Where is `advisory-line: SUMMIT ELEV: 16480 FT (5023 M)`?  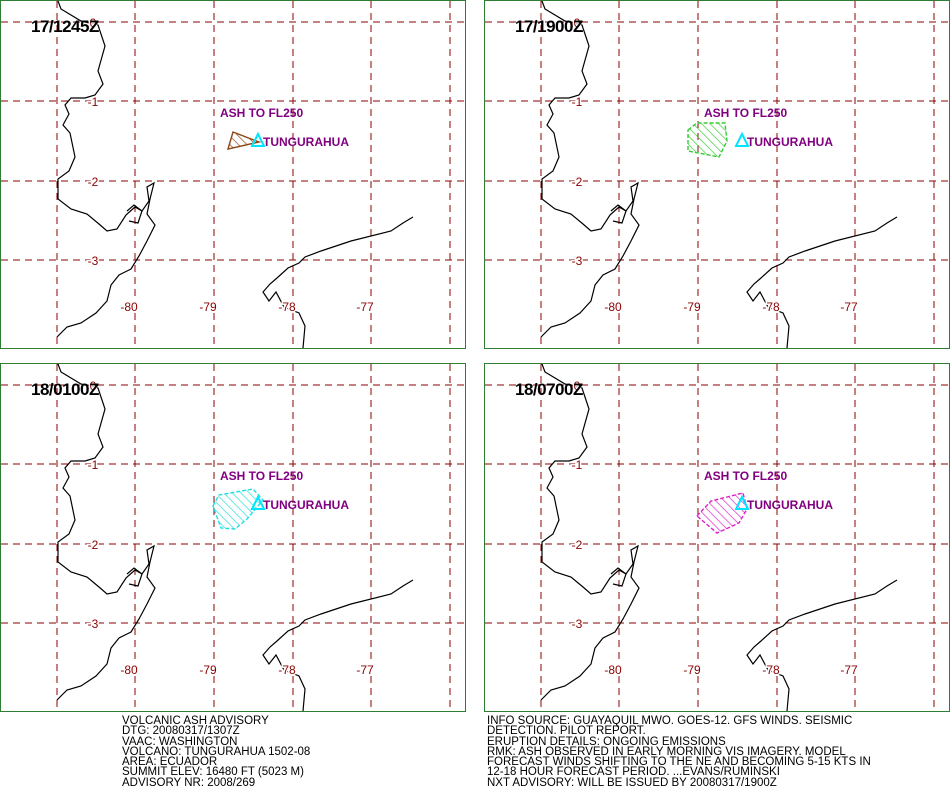 advisory-line: SUMMIT ELEV: 16480 FT (5023 M) is located at coordinates (213, 772).